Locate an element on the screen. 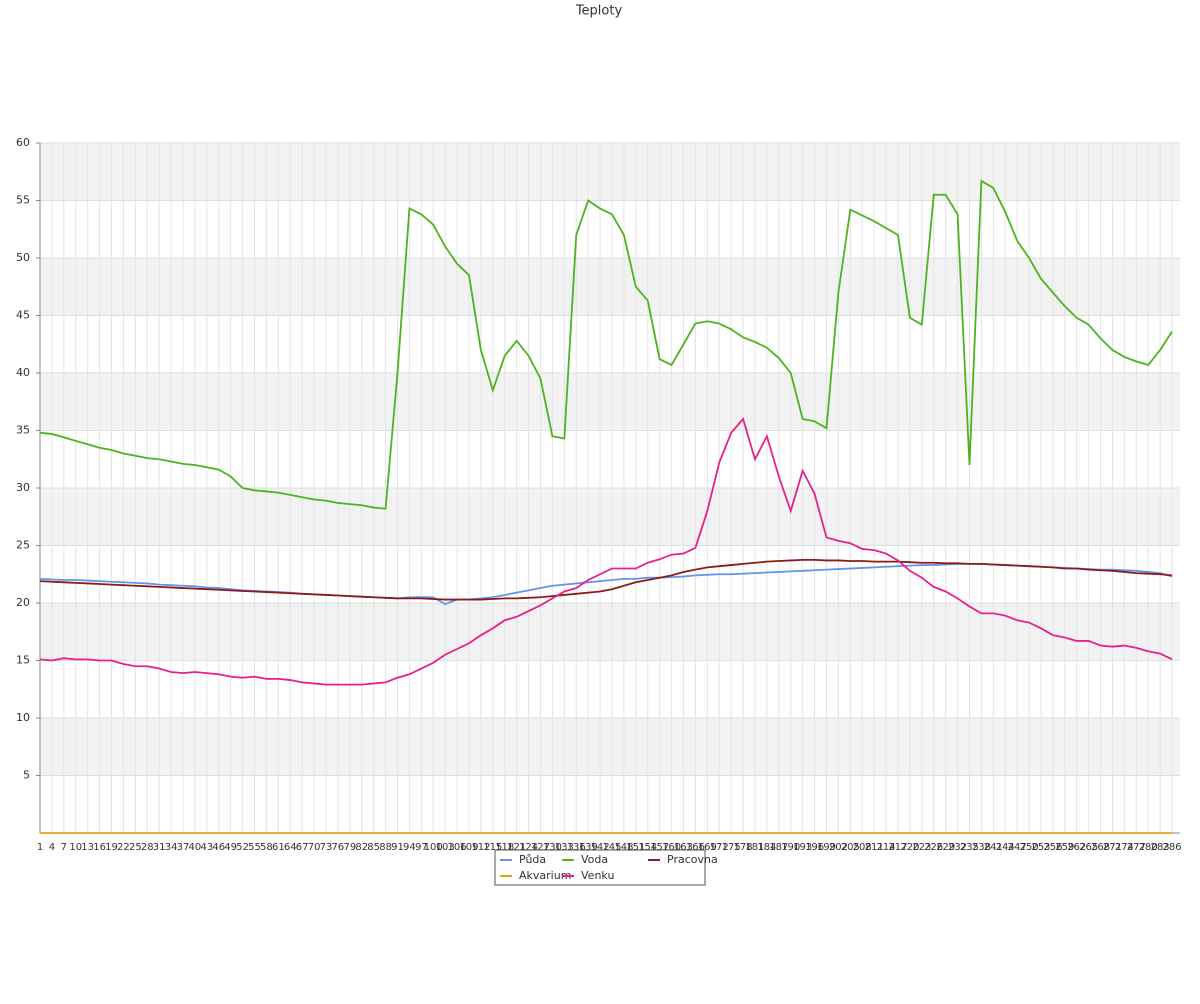 The width and height of the screenshot is (1200, 1004). x-tick-label: 181 is located at coordinates (754, 847).